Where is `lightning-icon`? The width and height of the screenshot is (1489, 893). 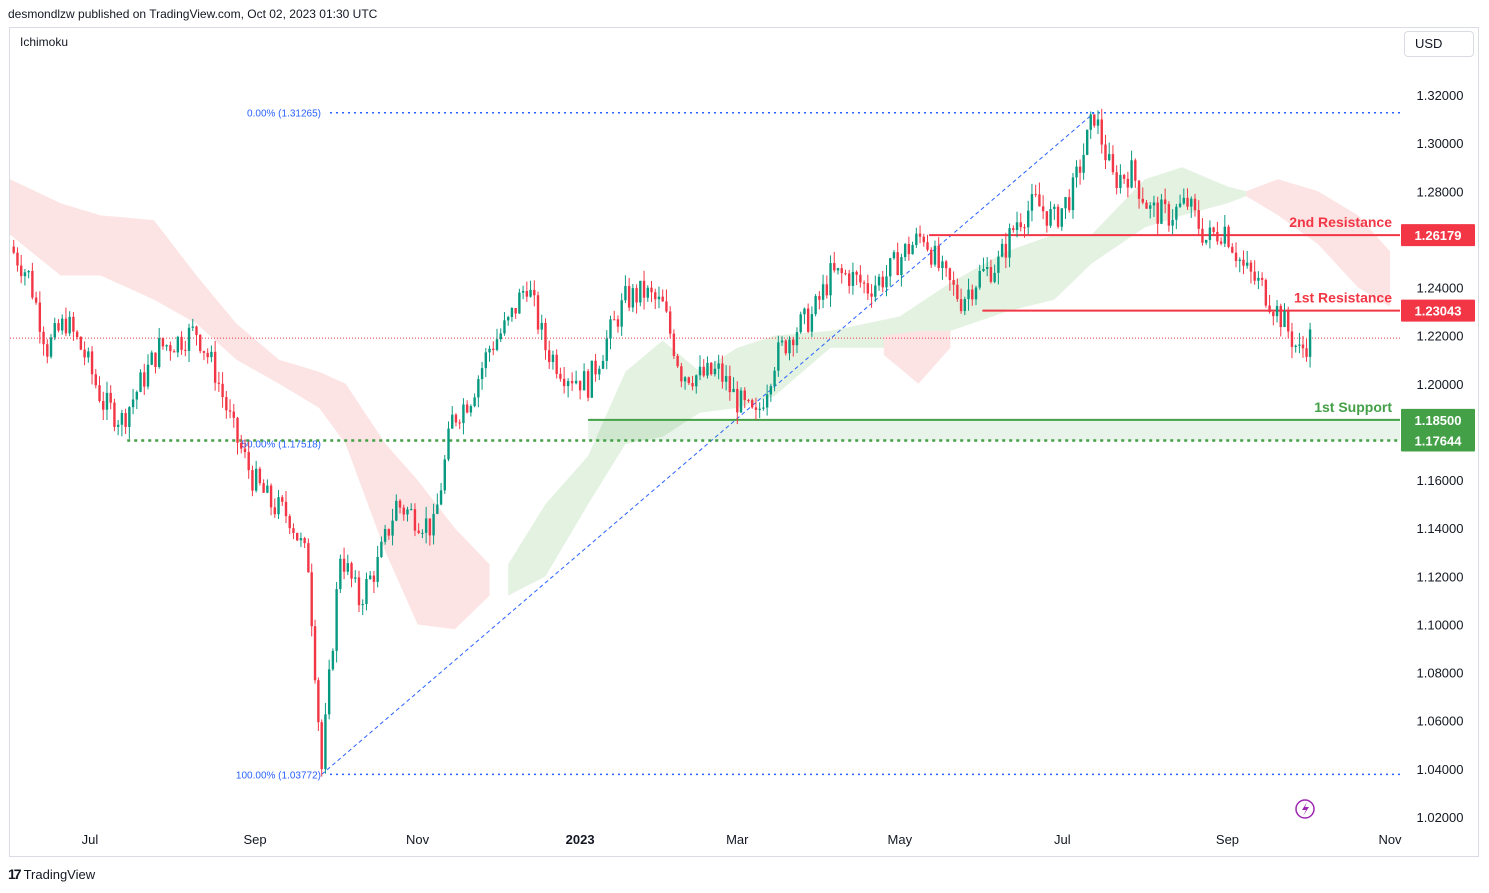
lightning-icon is located at coordinates (1305, 809).